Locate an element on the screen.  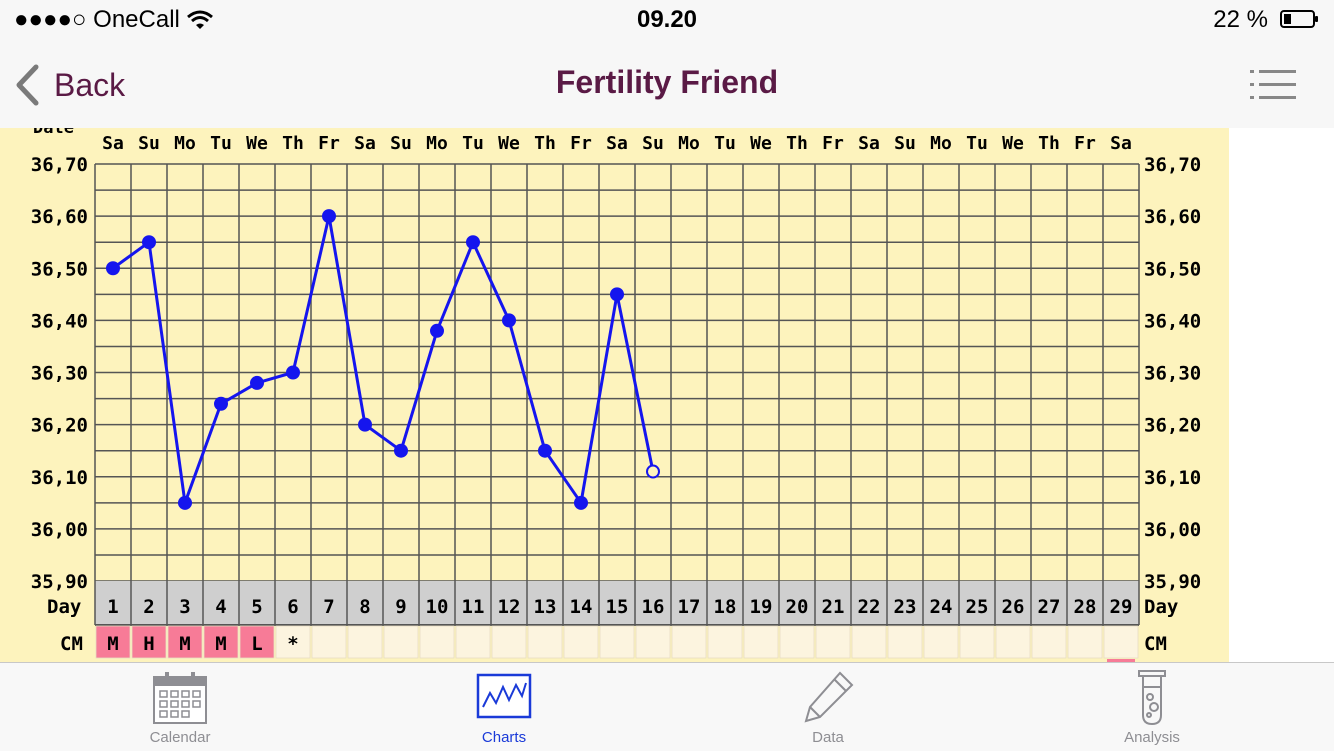
tab-charts: Charts is located at coordinates (504, 707).